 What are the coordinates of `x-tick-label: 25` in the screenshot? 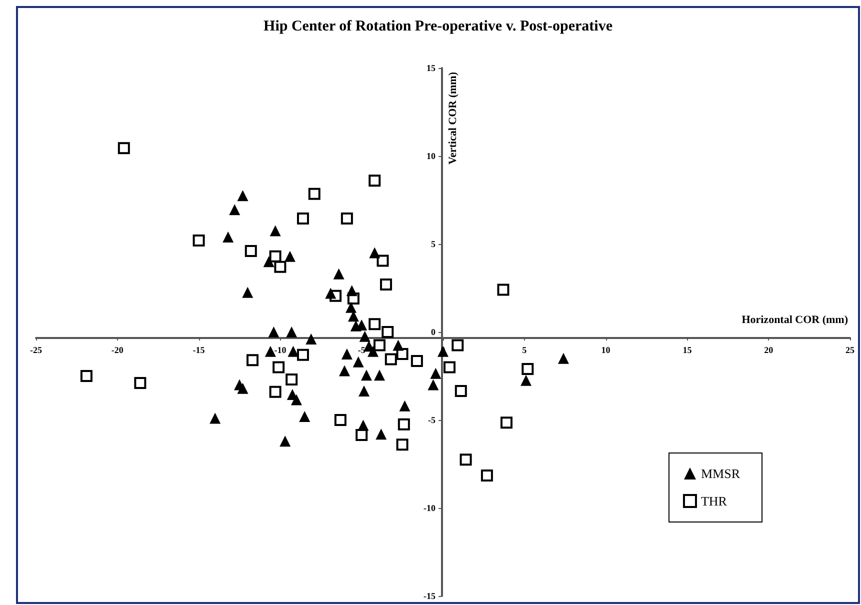 It's located at (850, 350).